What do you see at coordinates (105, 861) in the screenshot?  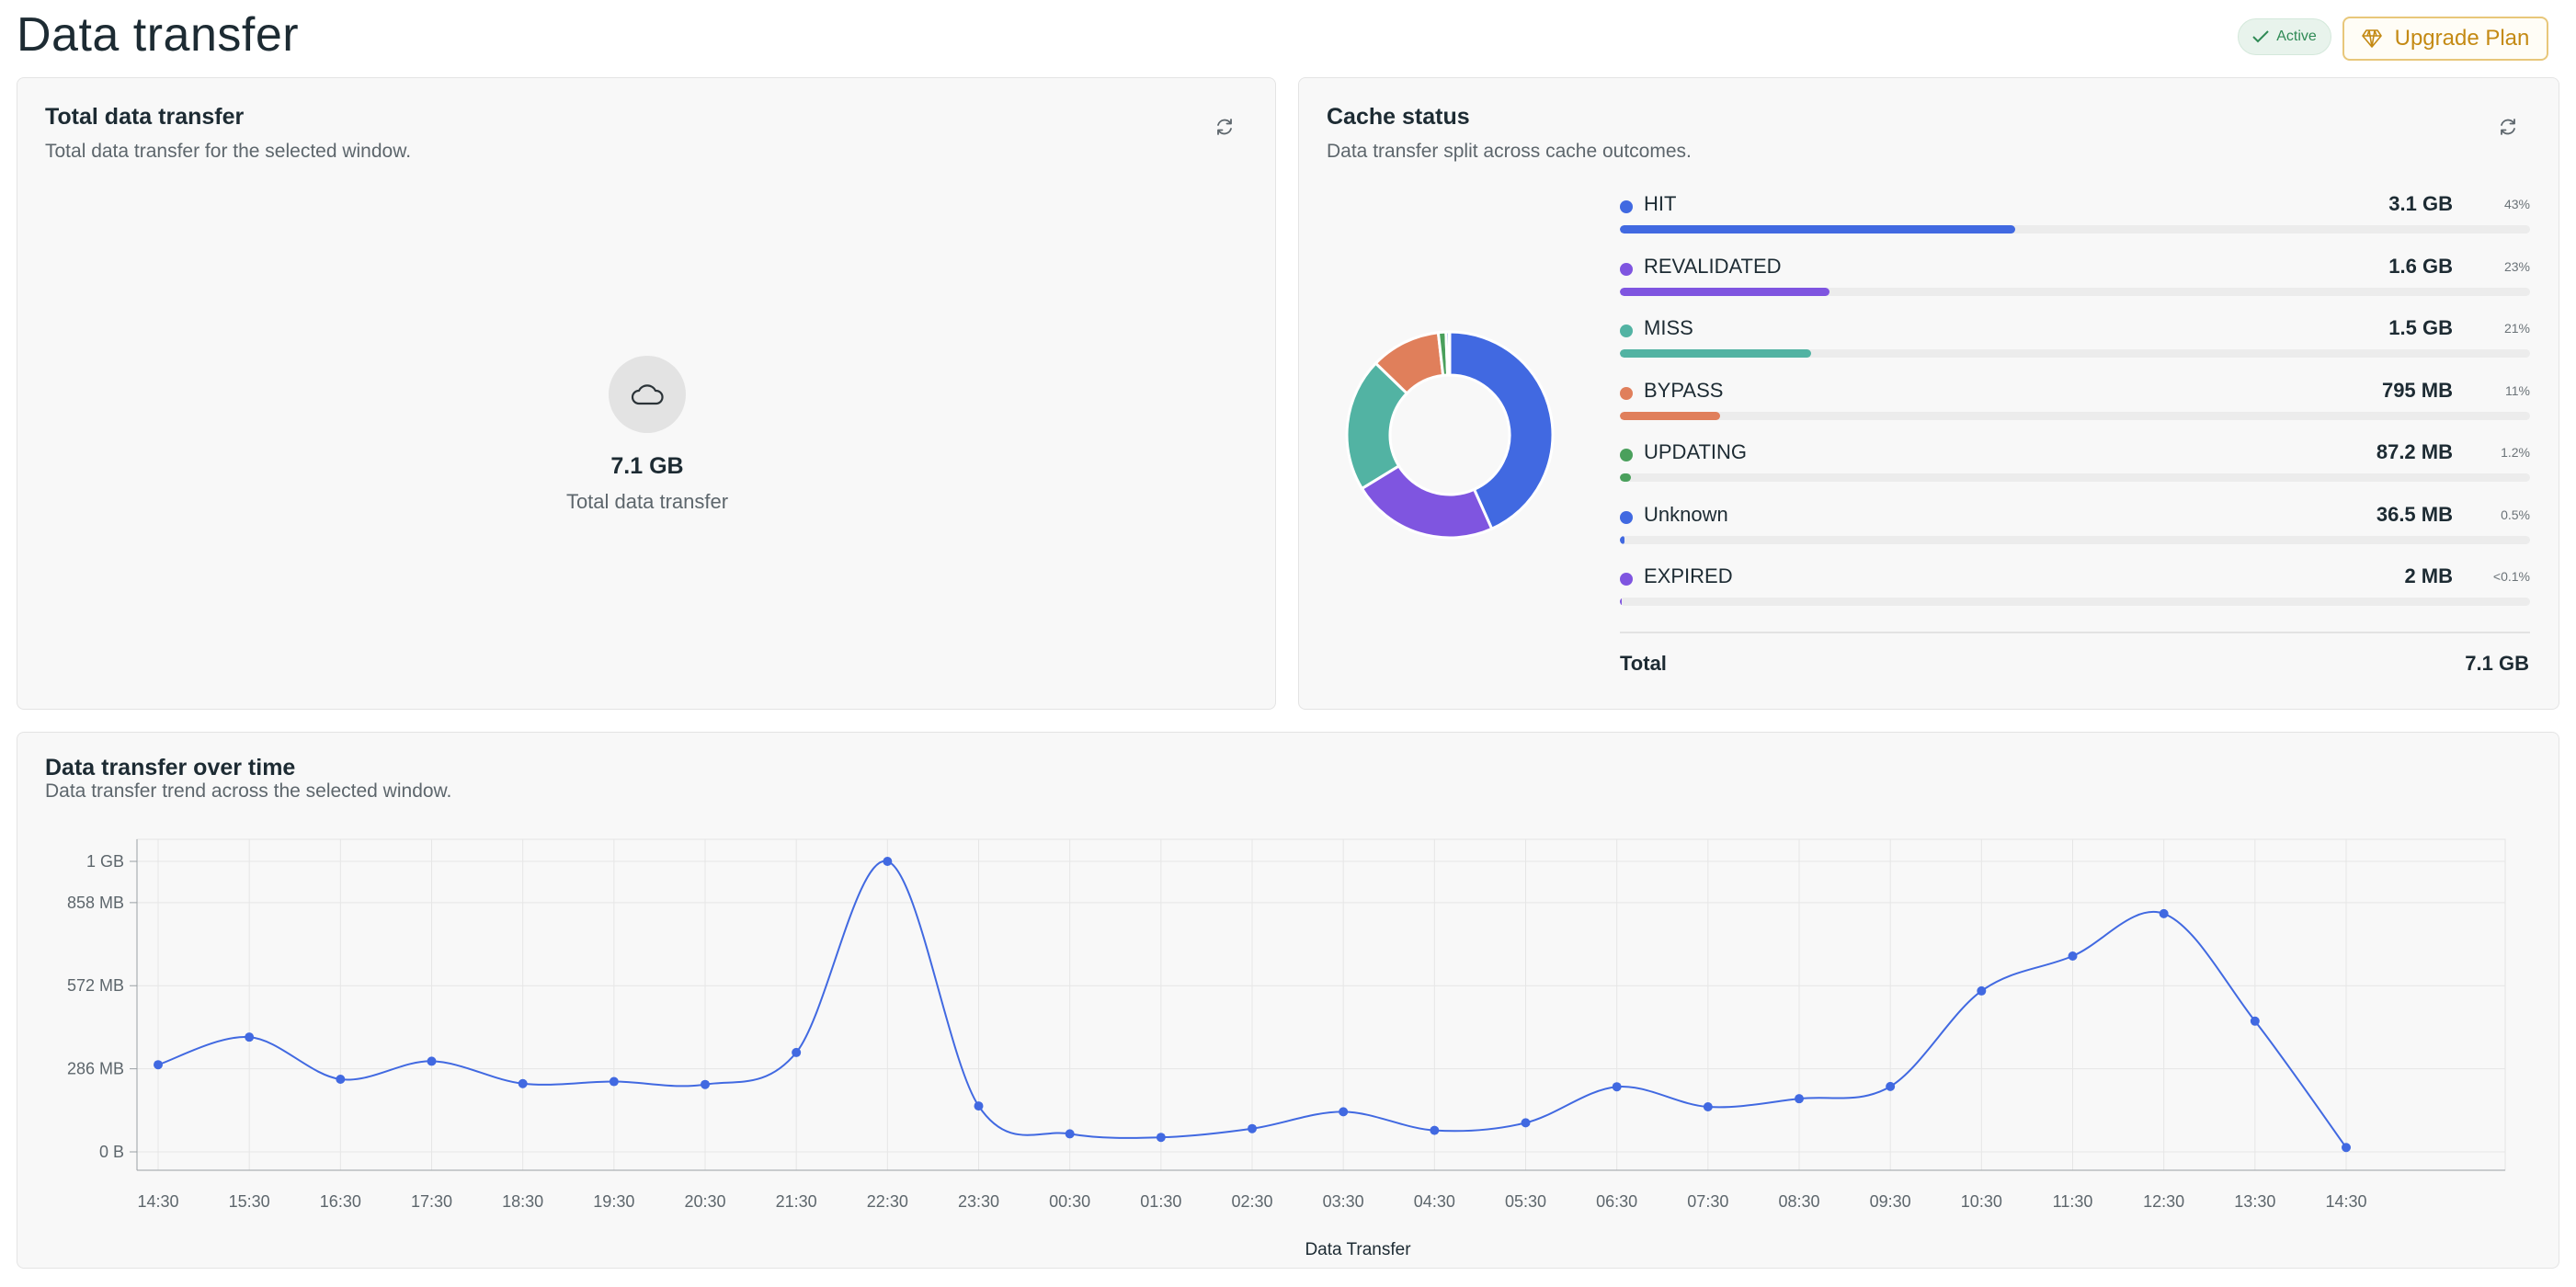 I see `y-tick-label: 1 GB` at bounding box center [105, 861].